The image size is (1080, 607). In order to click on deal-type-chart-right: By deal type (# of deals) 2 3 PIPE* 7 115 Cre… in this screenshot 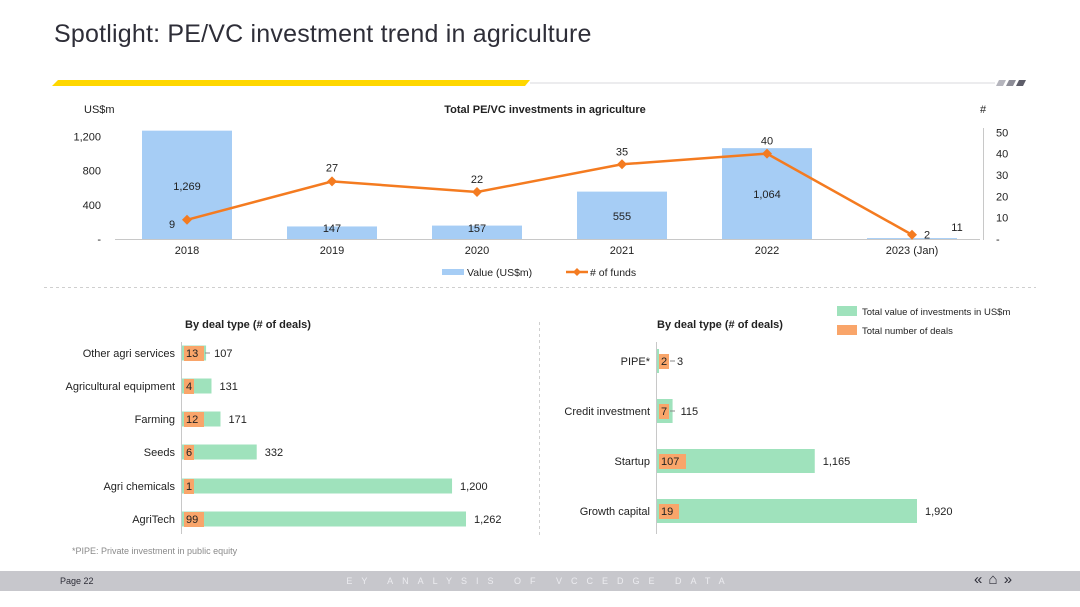, I will do `click(758, 426)`.